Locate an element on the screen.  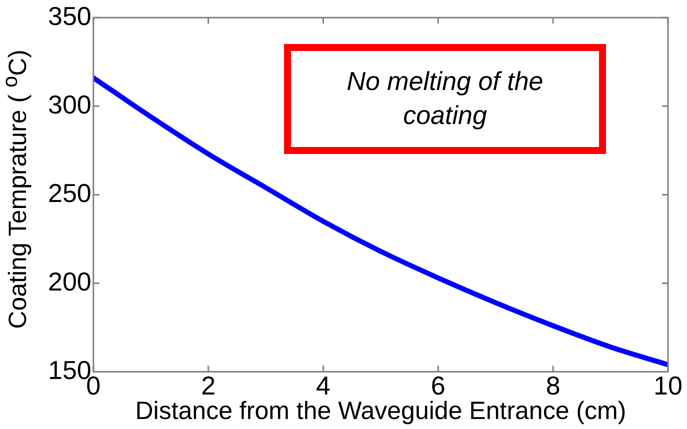
x-tick-label: 10 is located at coordinates (668, 385).